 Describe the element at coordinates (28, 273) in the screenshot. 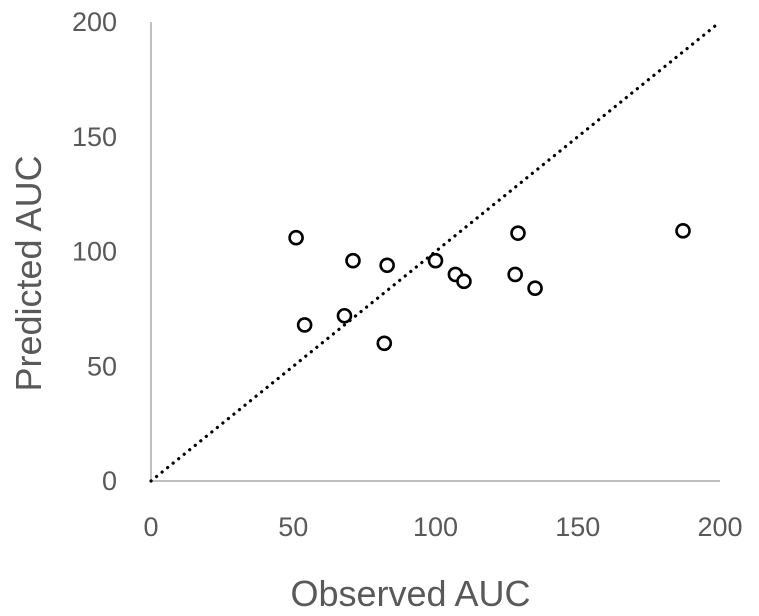

I see `y-axis-title: Predicted AUC` at that location.